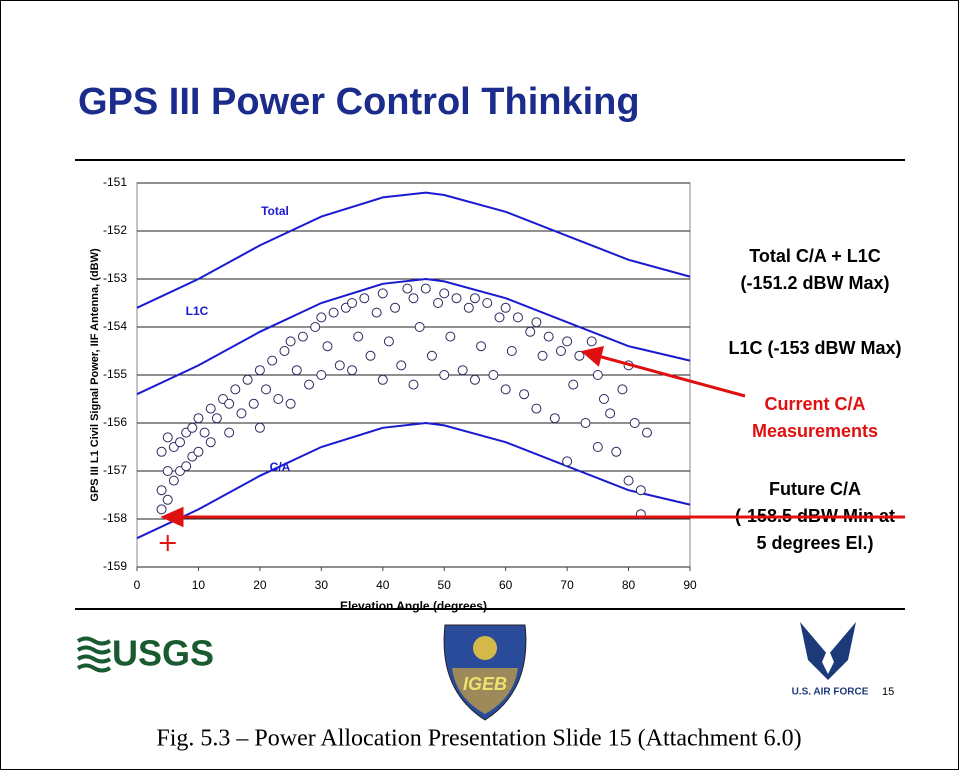 The image size is (959, 770). What do you see at coordinates (359, 102) in the screenshot?
I see `slide-title: GPS III Power Control Thinking` at bounding box center [359, 102].